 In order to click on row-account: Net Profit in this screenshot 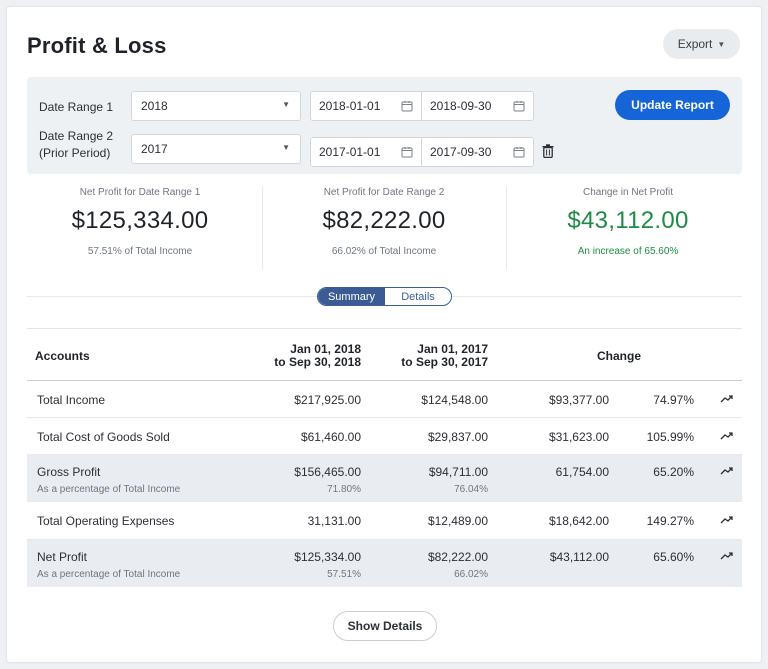, I will do `click(62, 557)`.